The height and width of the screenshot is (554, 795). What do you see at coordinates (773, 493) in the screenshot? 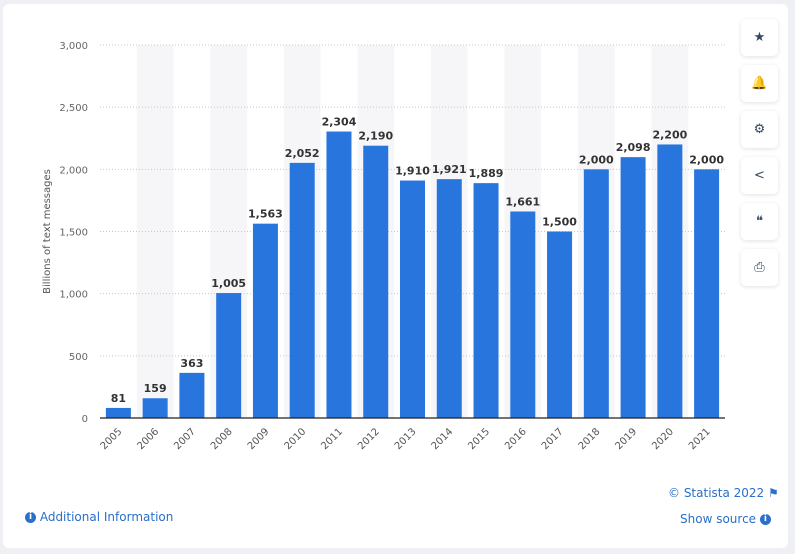
I see `flag-icon: ⚑` at bounding box center [773, 493].